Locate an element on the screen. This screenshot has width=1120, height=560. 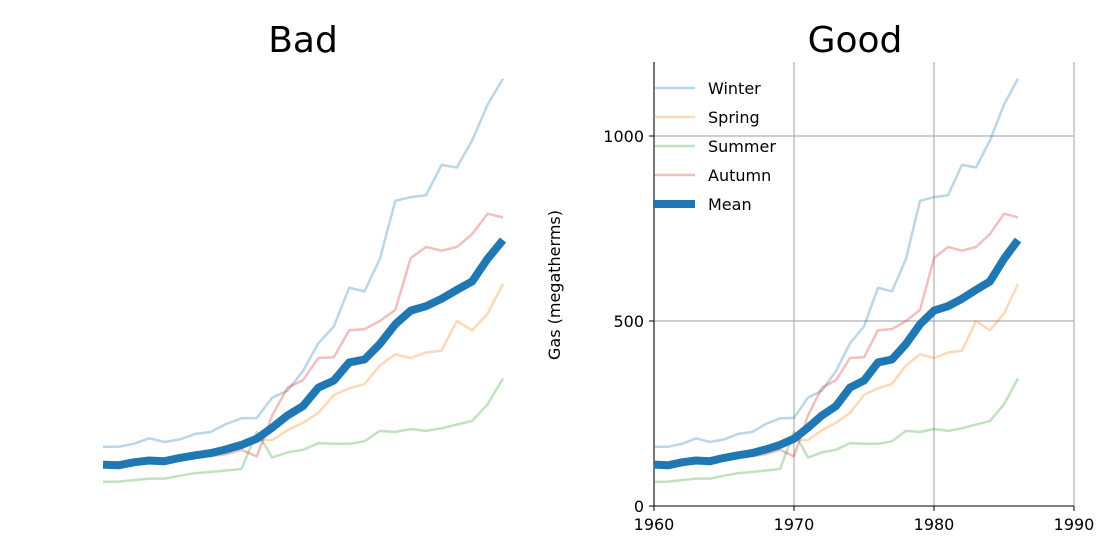
legend-label: Summer is located at coordinates (742, 146).